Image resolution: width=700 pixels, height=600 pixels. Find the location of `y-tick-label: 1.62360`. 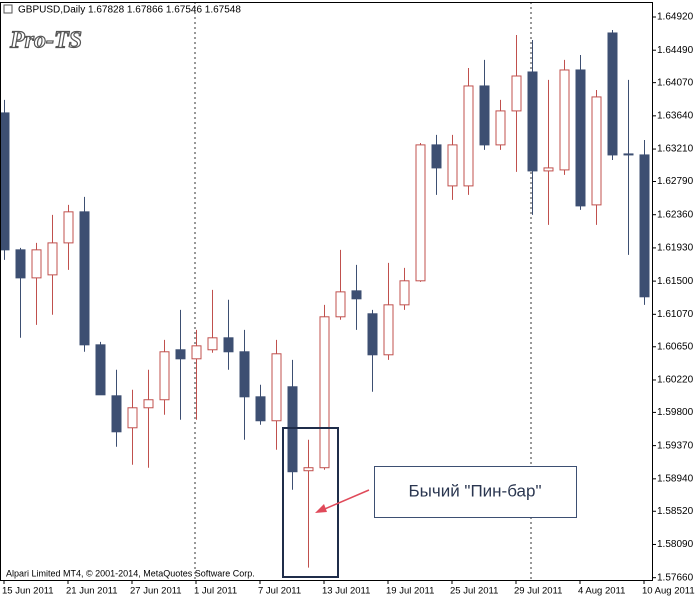

y-tick-label: 1.62360 is located at coordinates (675, 214).